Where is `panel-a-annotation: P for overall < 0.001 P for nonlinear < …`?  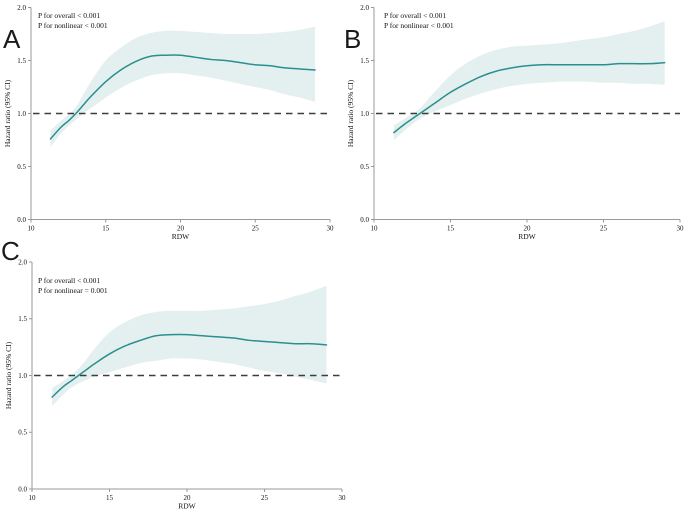 panel-a-annotation: P for overall < 0.001 P for nonlinear < … is located at coordinates (73, 21).